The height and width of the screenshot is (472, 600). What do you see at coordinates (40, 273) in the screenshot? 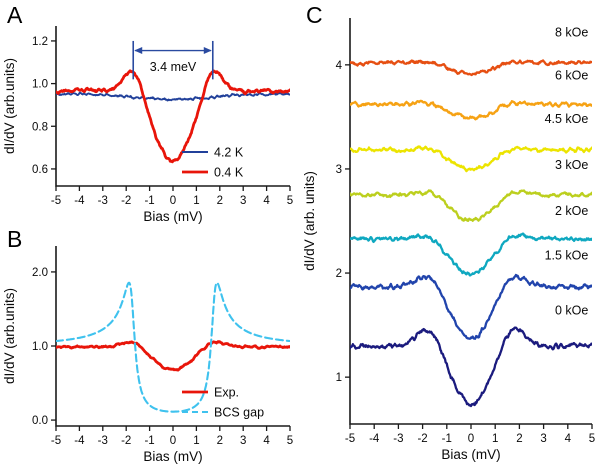
I see `y-tick-label: 2.0` at bounding box center [40, 273].